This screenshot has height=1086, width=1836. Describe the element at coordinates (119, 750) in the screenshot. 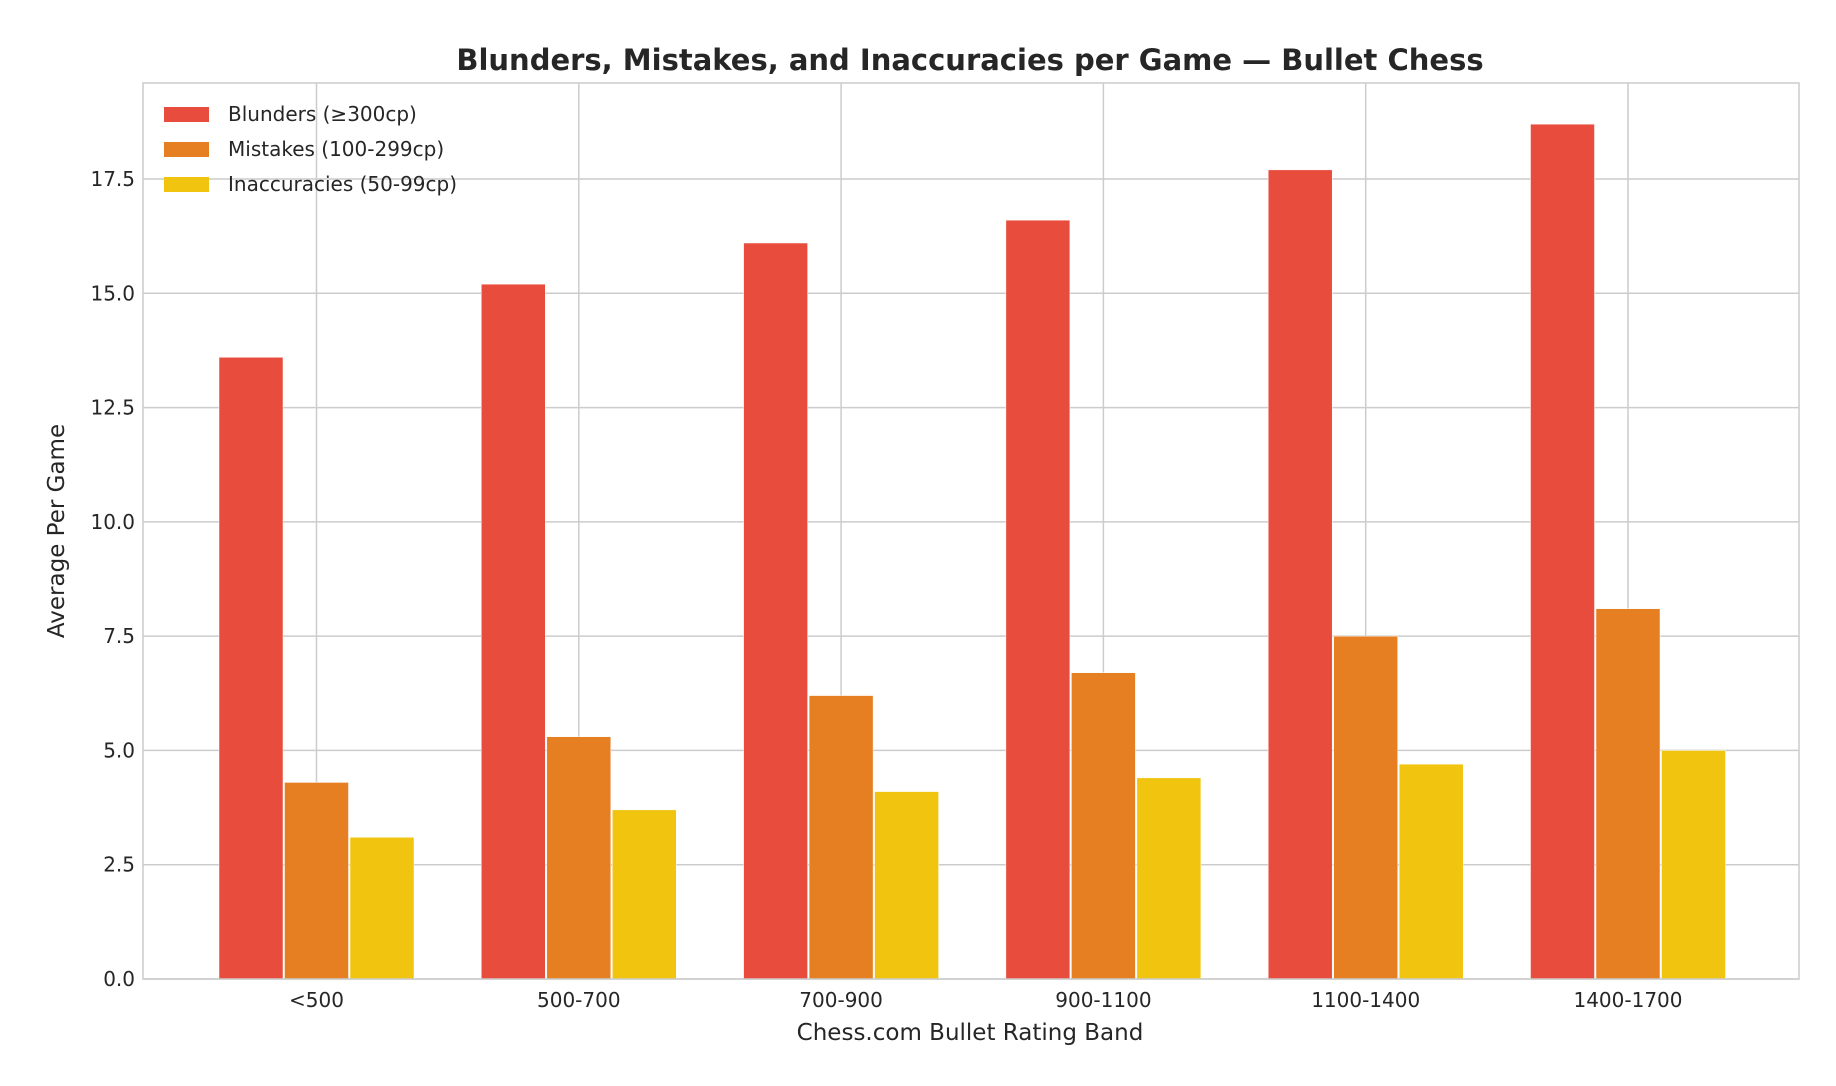

I see `y-tick-label: 5.0` at that location.